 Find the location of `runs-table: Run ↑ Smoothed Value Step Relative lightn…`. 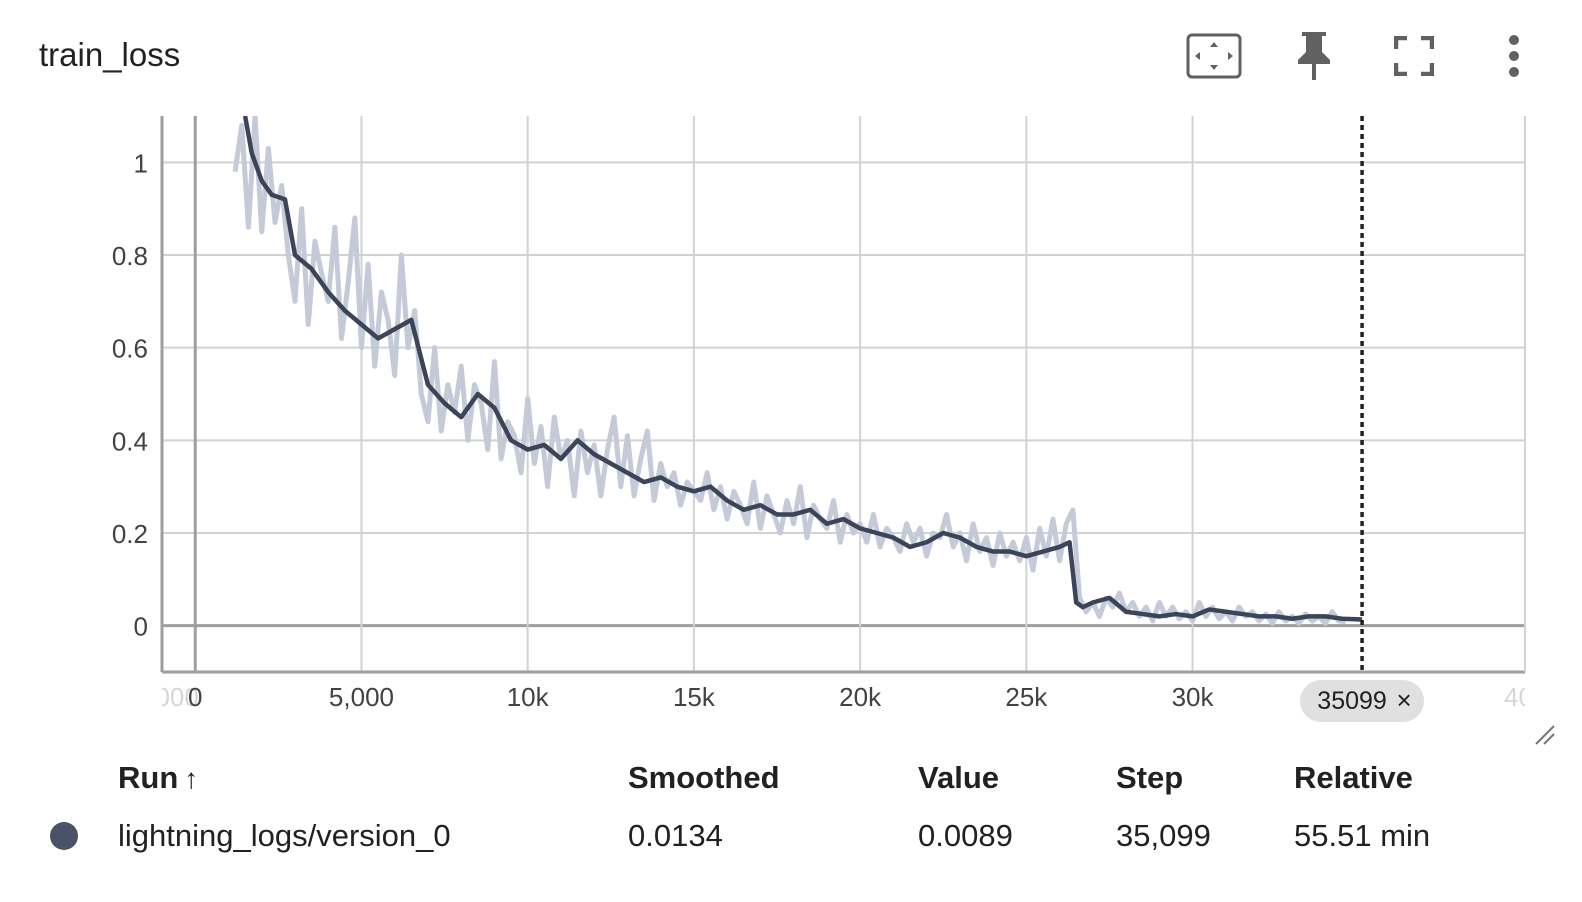

runs-table: Run ↑ Smoothed Value Step Relative lightn… is located at coordinates (787, 810).